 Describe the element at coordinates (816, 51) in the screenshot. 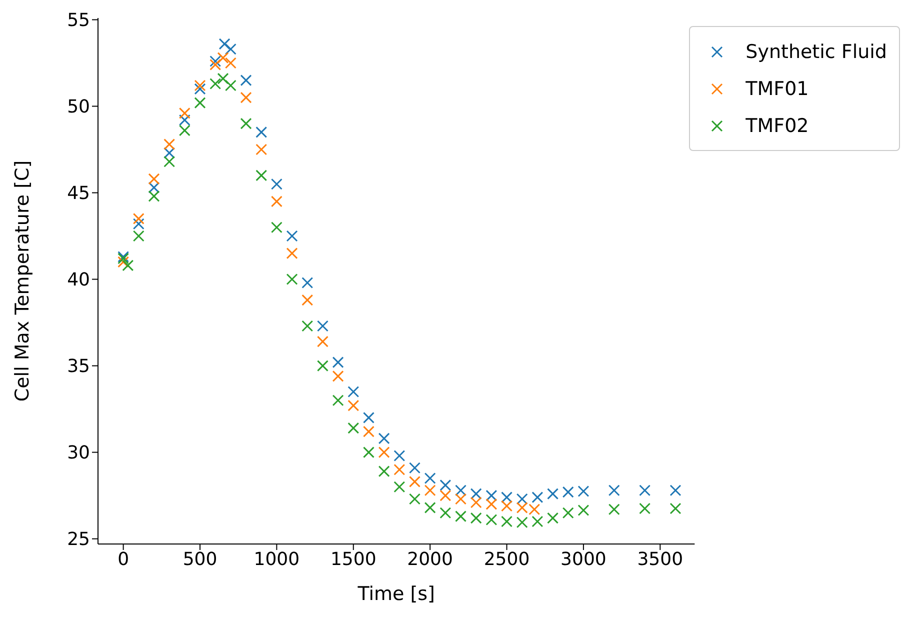

I see `legend-label: Synthetic Fluid` at that location.